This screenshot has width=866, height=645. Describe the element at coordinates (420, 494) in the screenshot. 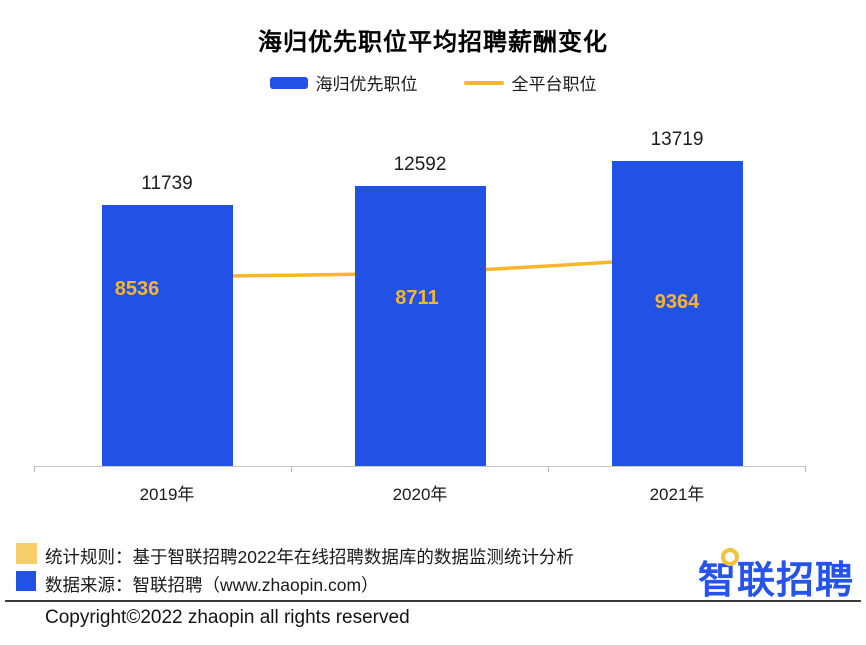

I see `x-axis-label-2020年: 2020年` at that location.